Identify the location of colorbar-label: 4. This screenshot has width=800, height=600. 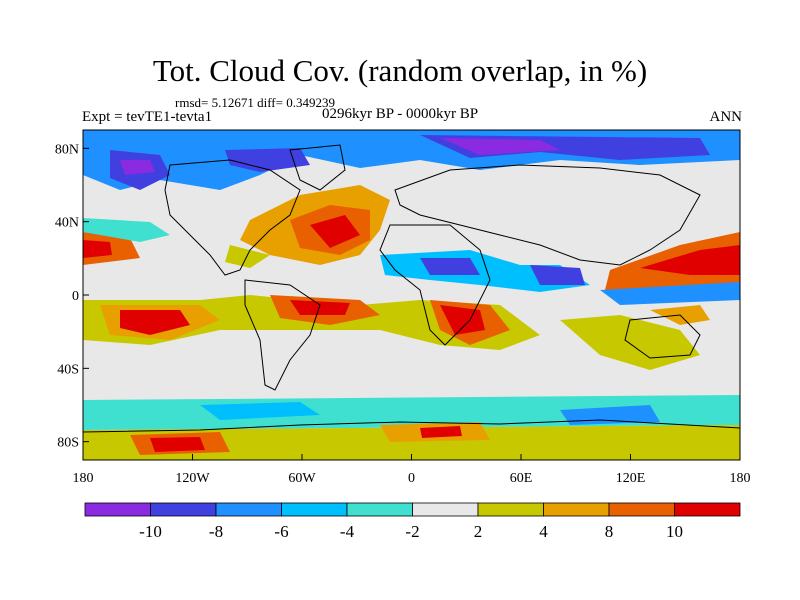
(543, 531).